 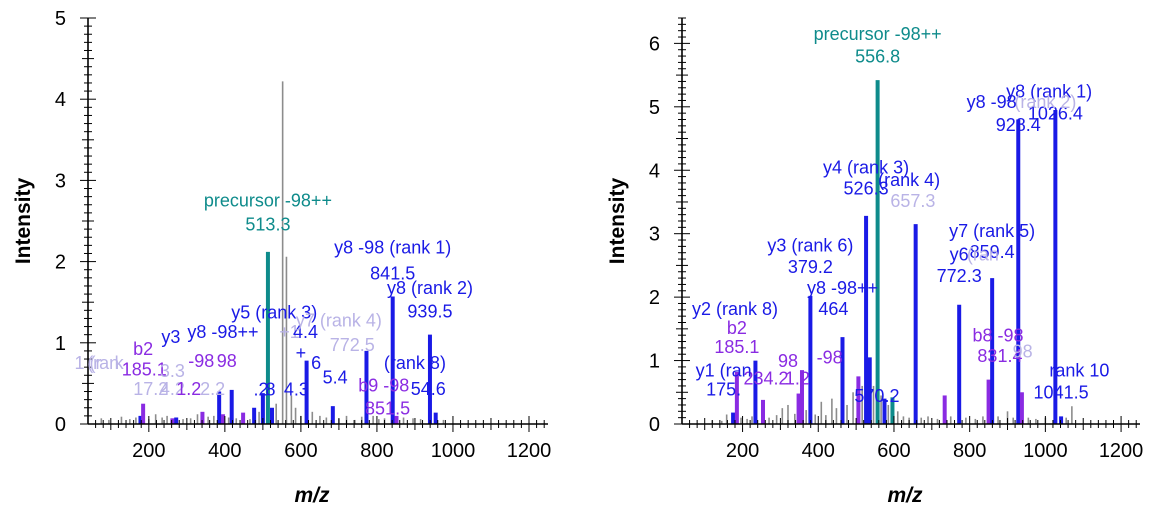 I want to click on peak-annotation-1-29: 570.2, so click(x=876, y=396).